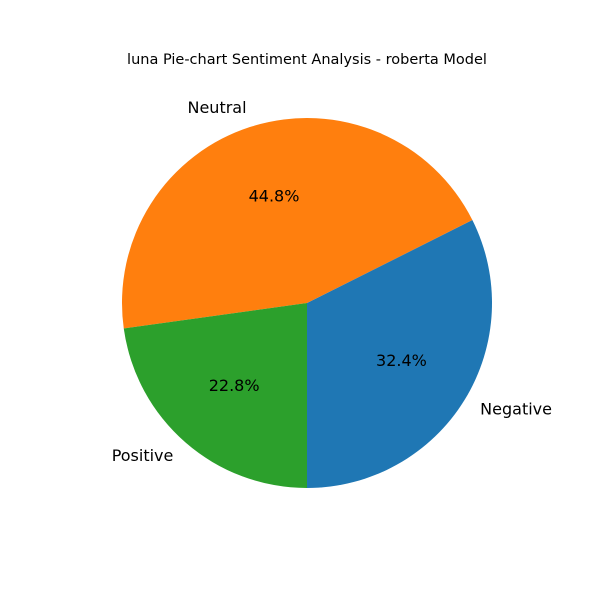  Describe the element at coordinates (274, 196) in the screenshot. I see `slice-percent-neutral: 44.8%` at that location.